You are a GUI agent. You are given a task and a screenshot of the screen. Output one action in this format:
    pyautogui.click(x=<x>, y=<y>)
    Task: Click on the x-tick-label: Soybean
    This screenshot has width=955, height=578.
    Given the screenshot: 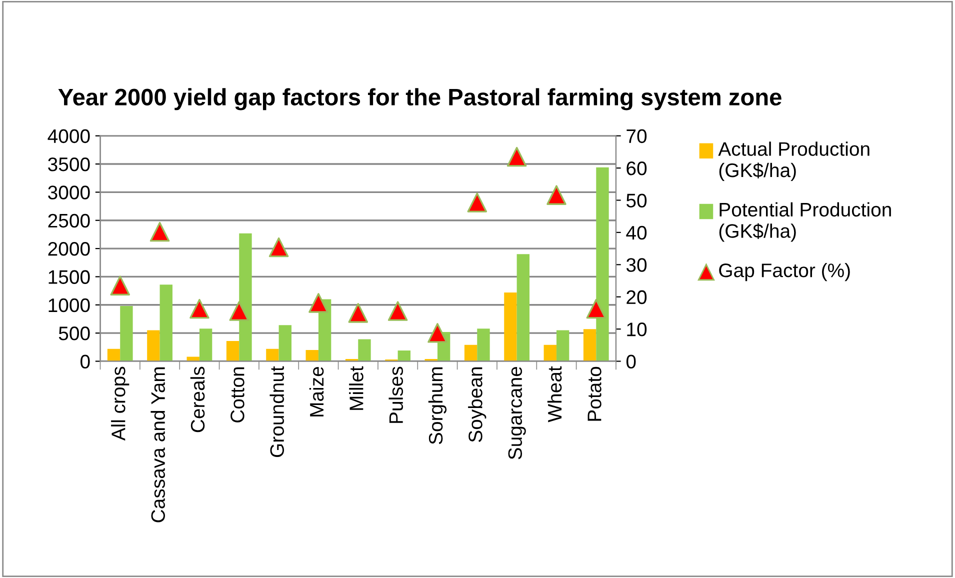 What is the action you would take?
    pyautogui.click(x=477, y=404)
    